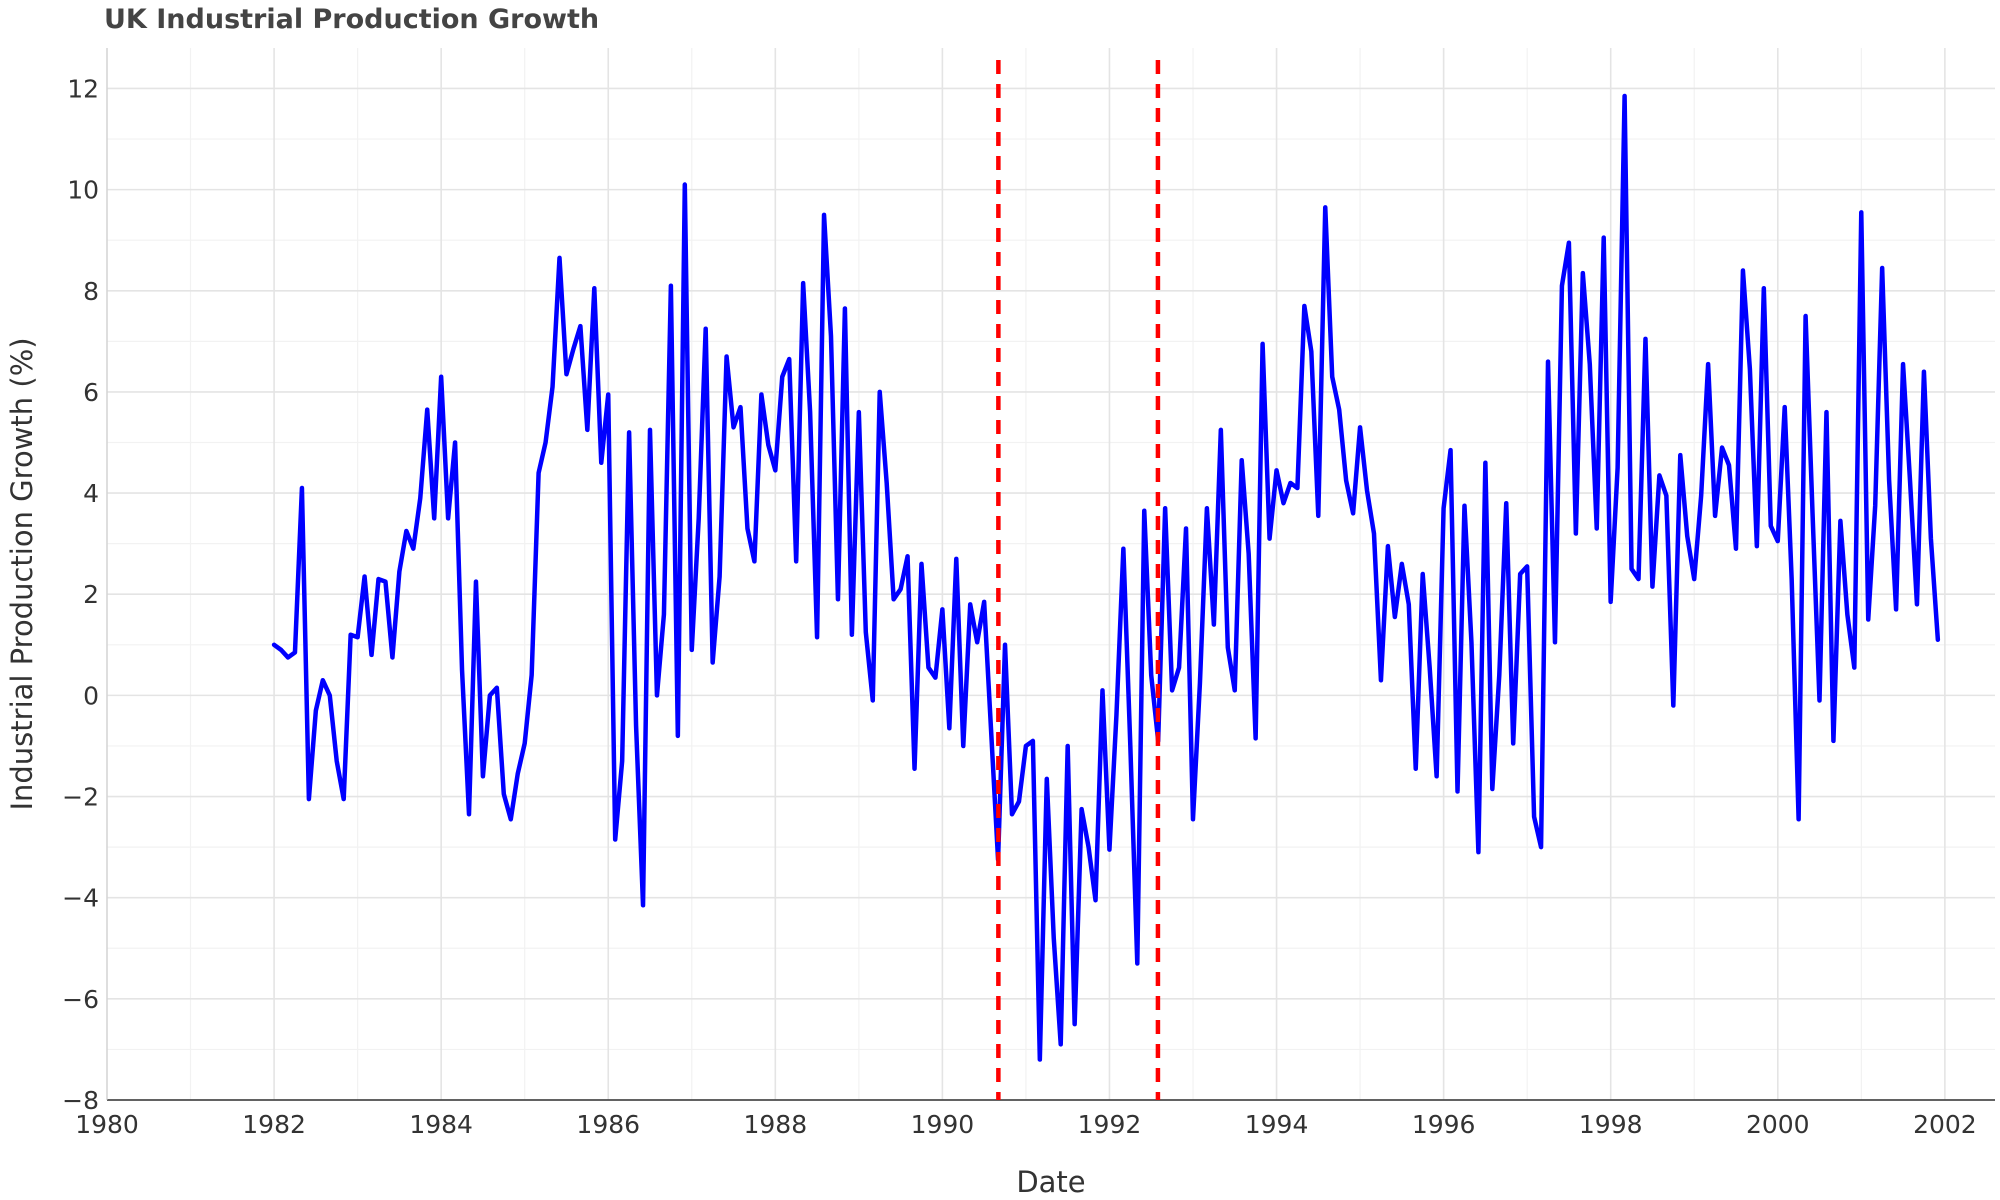 The height and width of the screenshot is (1200, 2000). Describe the element at coordinates (943, 1124) in the screenshot. I see `x-tick-label: 1990` at that location.